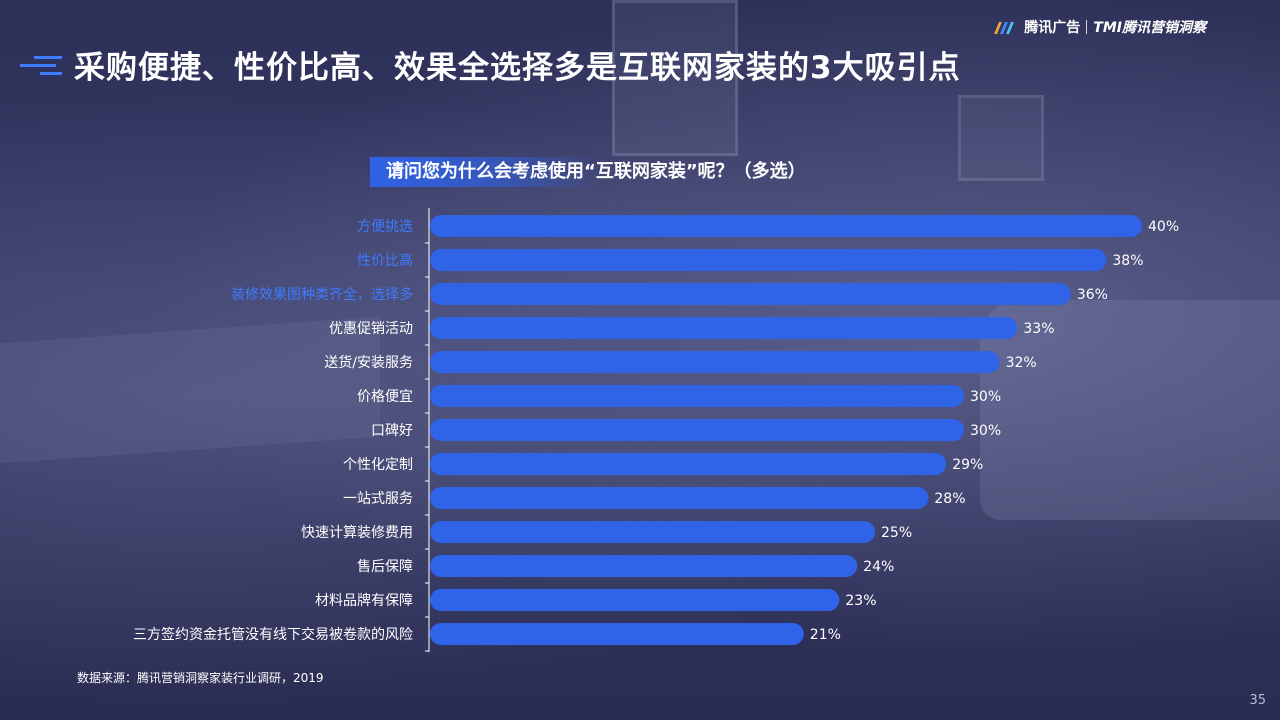  Describe the element at coordinates (485, 172) in the screenshot. I see `question-highlight` at that location.